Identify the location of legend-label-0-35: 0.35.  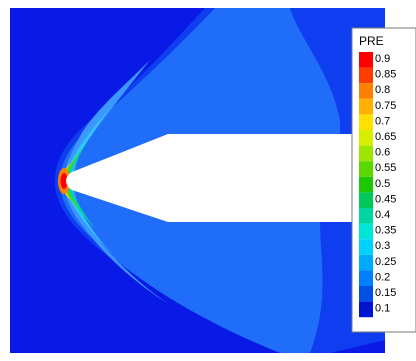
(385, 231).